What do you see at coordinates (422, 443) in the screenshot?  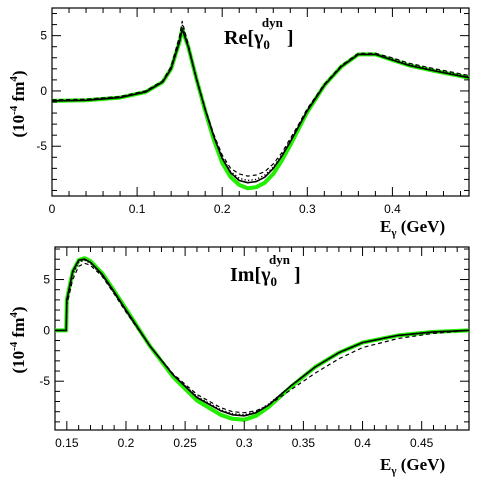 I see `x-tick-label: 0.45` at bounding box center [422, 443].